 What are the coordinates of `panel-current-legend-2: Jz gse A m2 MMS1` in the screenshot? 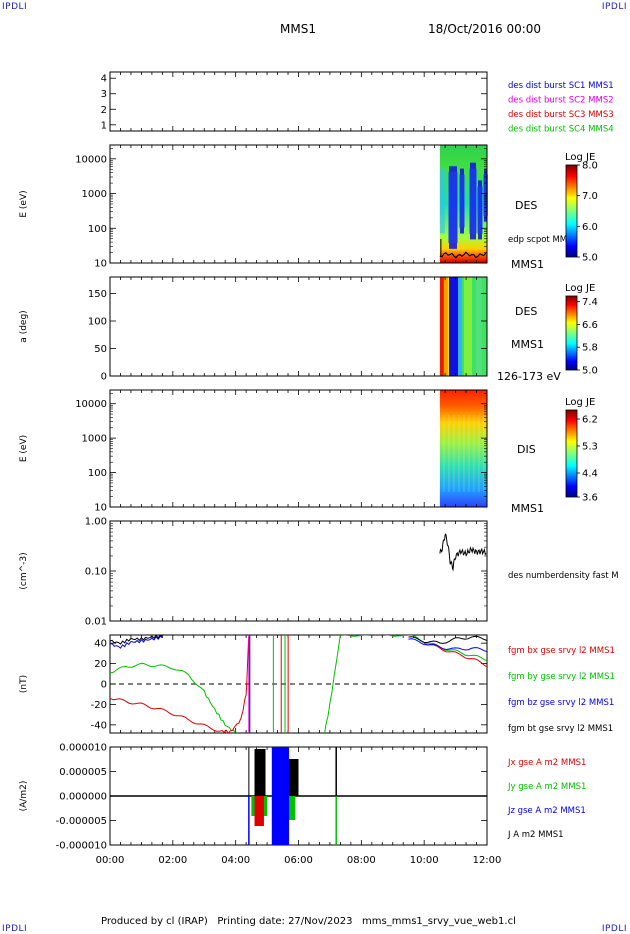 It's located at (546, 811).